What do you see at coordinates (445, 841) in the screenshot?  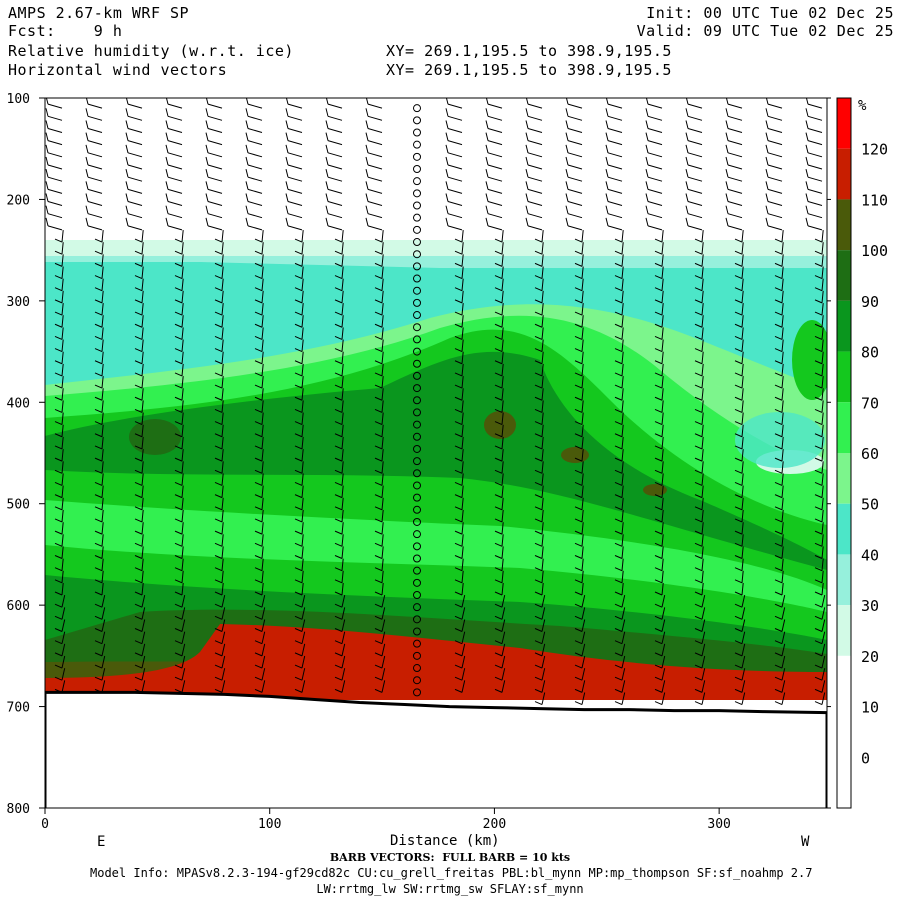 I see `x-axis-label: Distance (km)` at bounding box center [445, 841].